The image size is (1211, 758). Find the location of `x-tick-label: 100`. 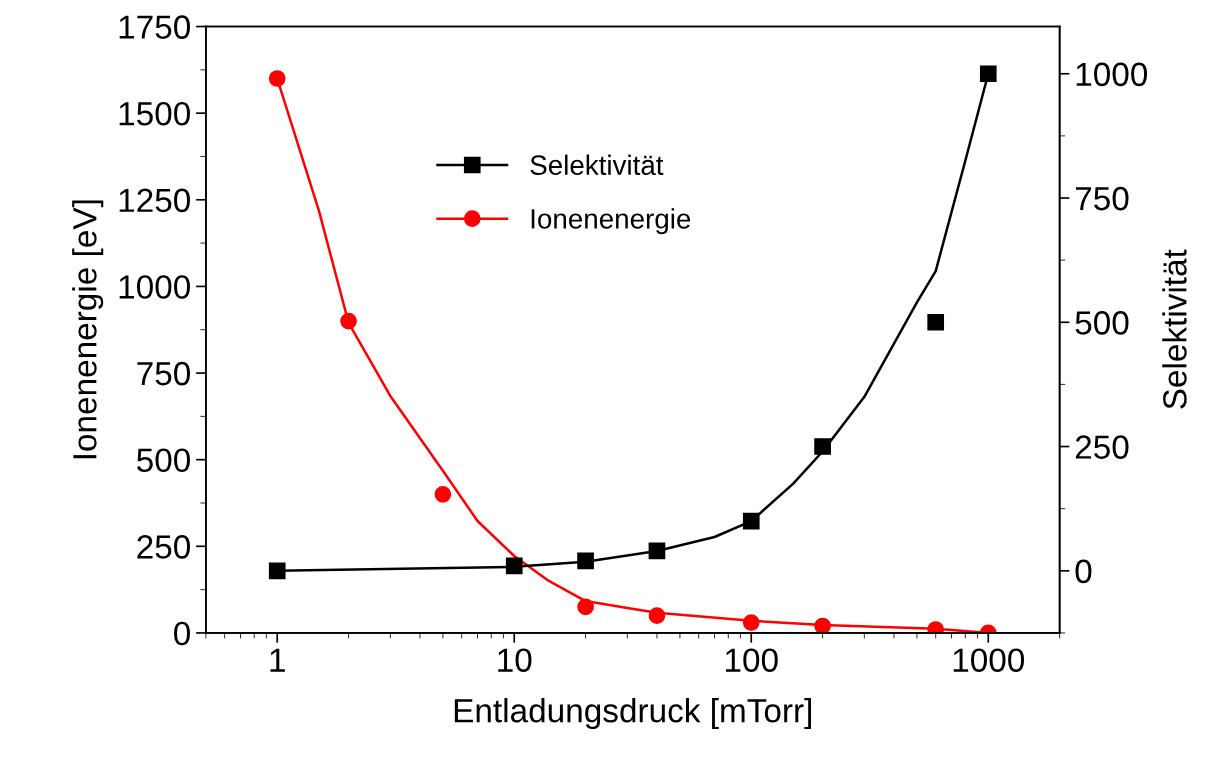

x-tick-label: 100 is located at coordinates (751, 660).